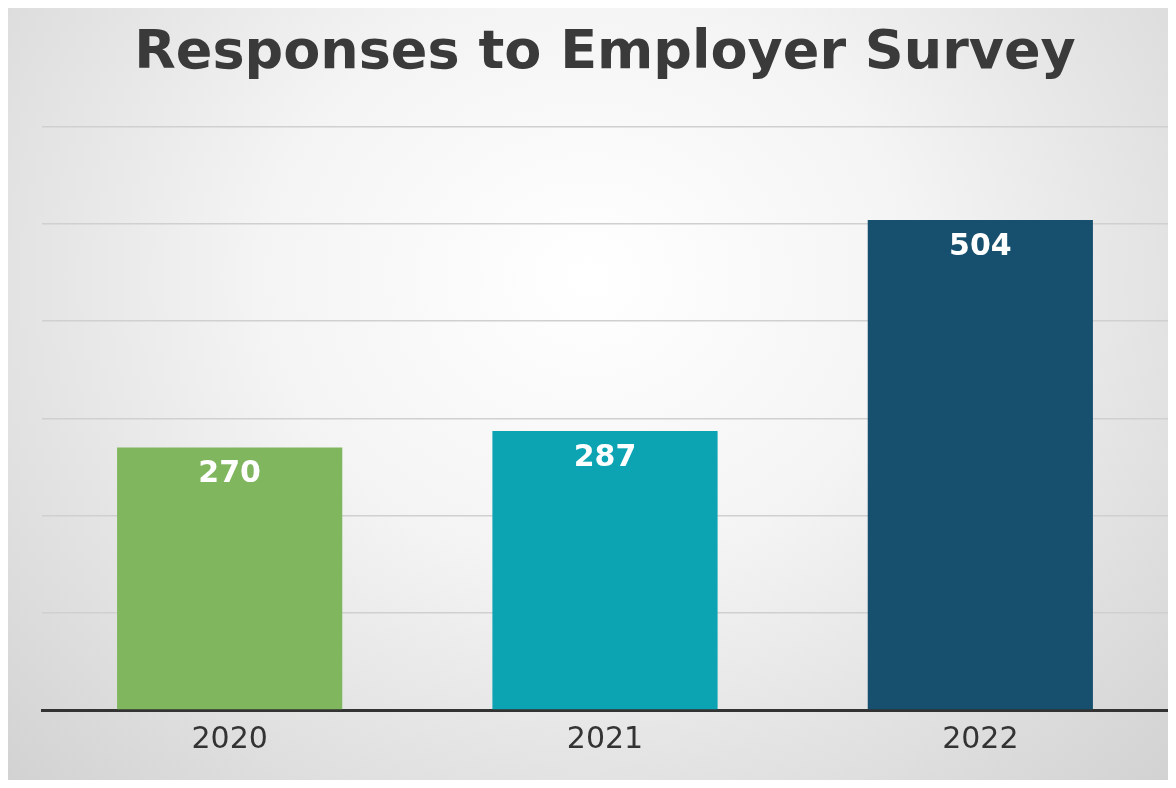 This screenshot has width=1176, height=788. What do you see at coordinates (229, 472) in the screenshot?
I see `data-label: 270` at bounding box center [229, 472].